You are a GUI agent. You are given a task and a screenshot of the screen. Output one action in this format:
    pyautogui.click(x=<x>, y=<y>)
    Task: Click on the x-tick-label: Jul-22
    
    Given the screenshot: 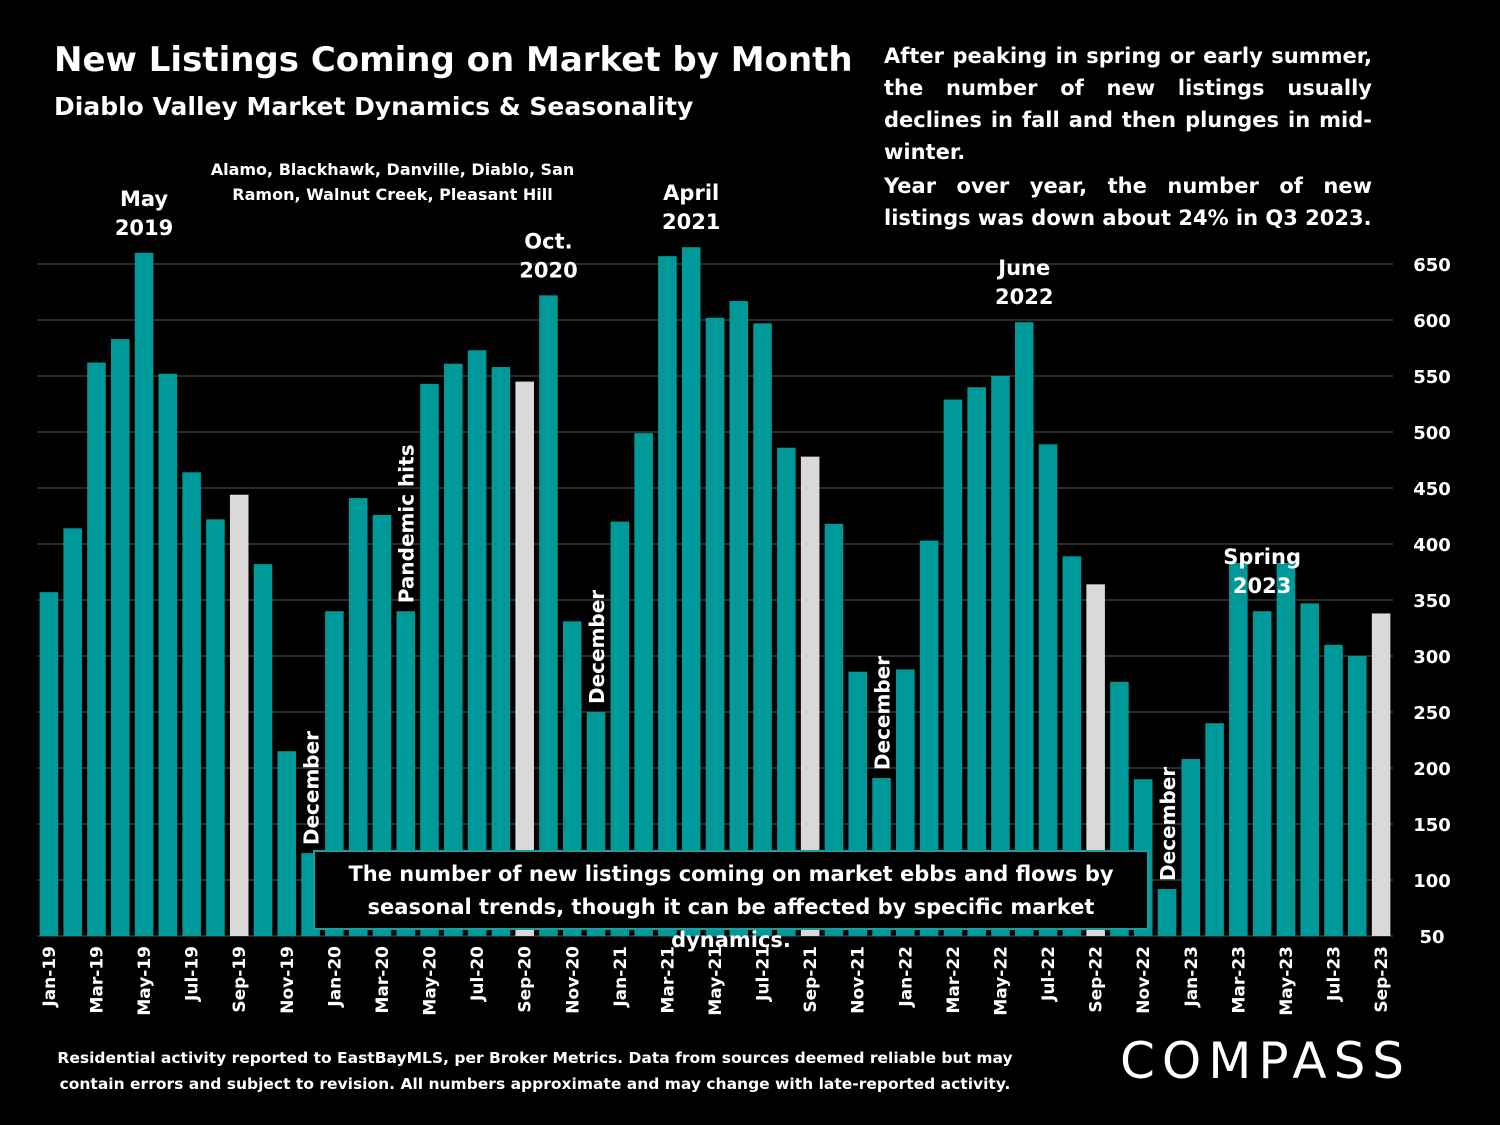 What is the action you would take?
    pyautogui.click(x=1049, y=974)
    